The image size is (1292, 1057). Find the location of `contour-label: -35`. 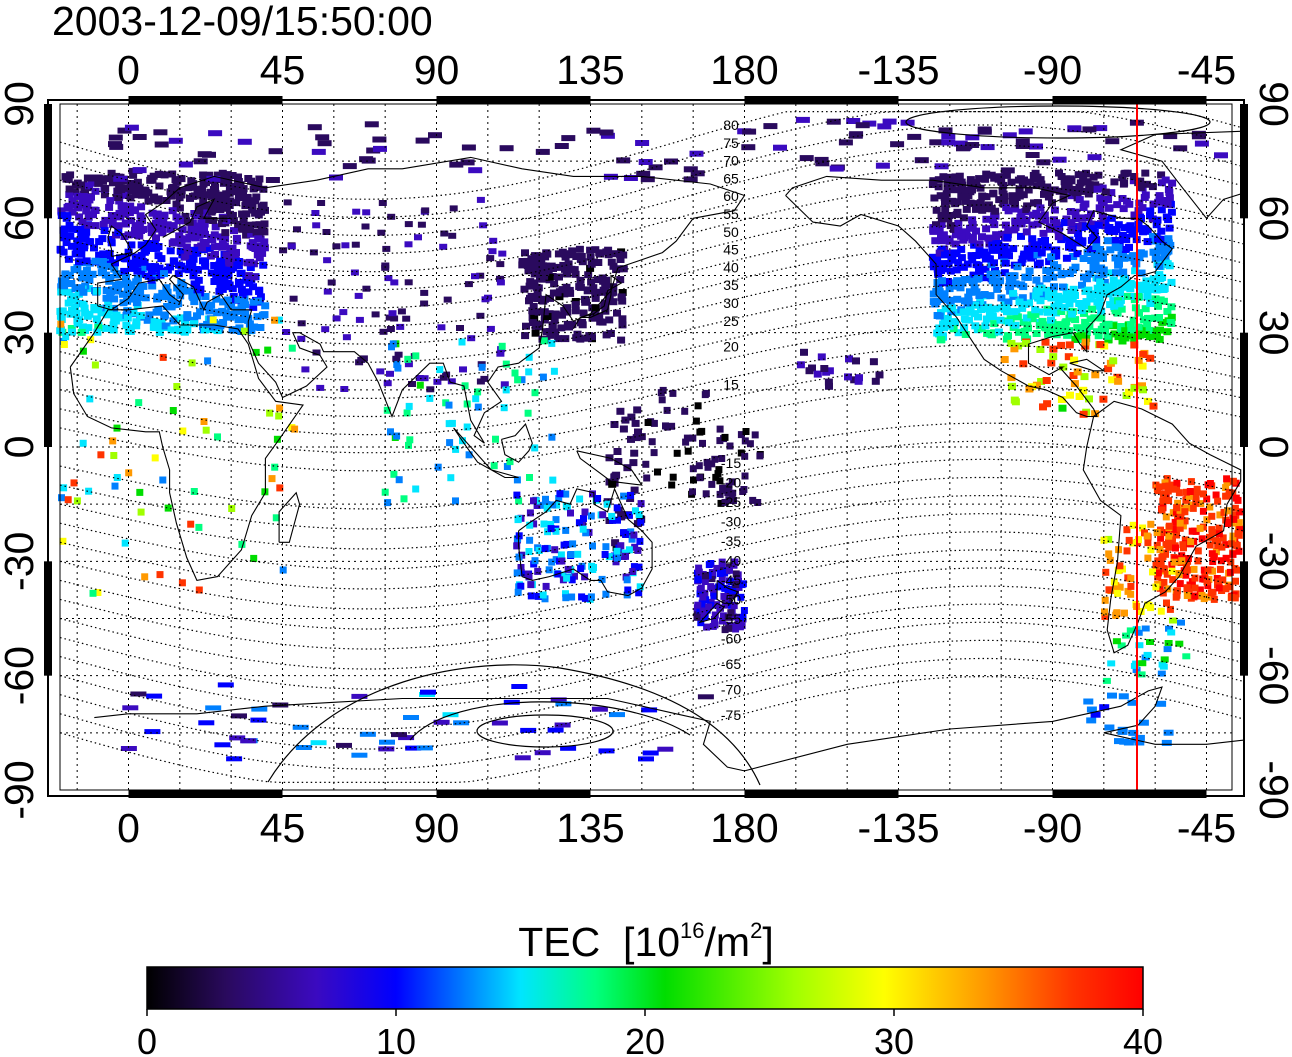

contour-label: -35 is located at coordinates (731, 541).